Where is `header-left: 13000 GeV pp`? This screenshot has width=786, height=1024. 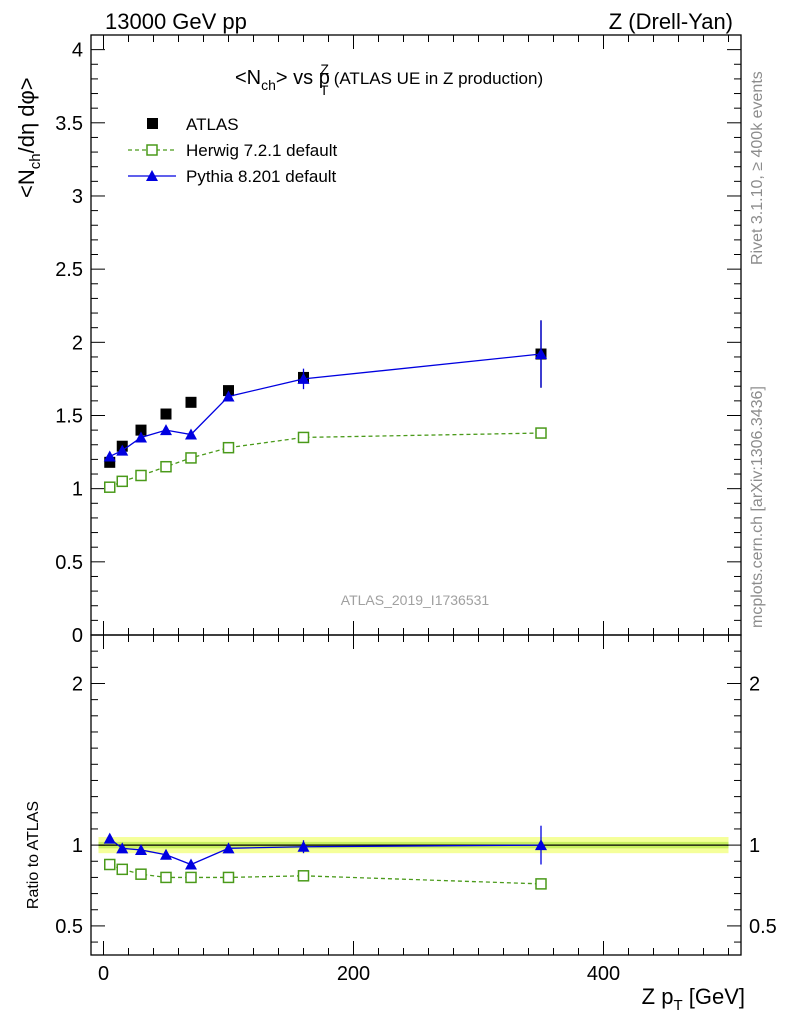 header-left: 13000 GeV pp is located at coordinates (176, 21).